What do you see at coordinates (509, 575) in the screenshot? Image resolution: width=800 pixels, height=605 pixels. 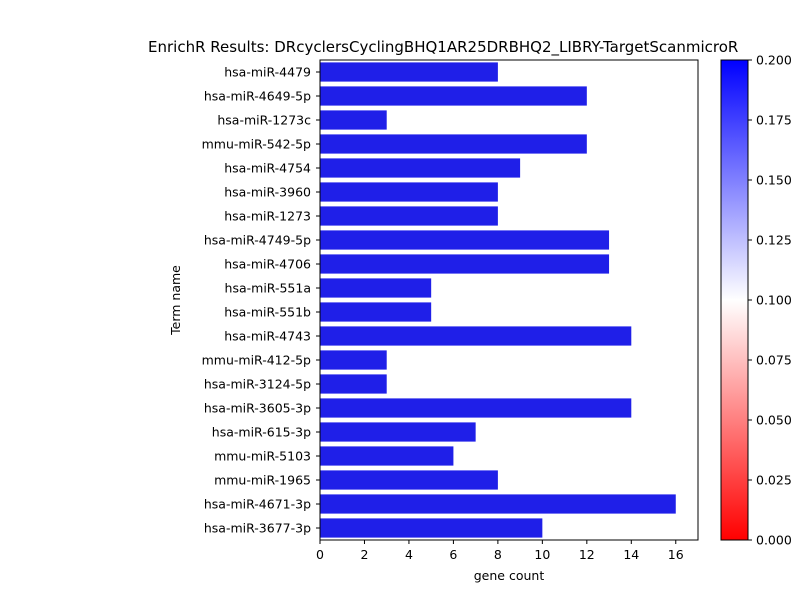 I see `x-axis-title: gene count` at bounding box center [509, 575].